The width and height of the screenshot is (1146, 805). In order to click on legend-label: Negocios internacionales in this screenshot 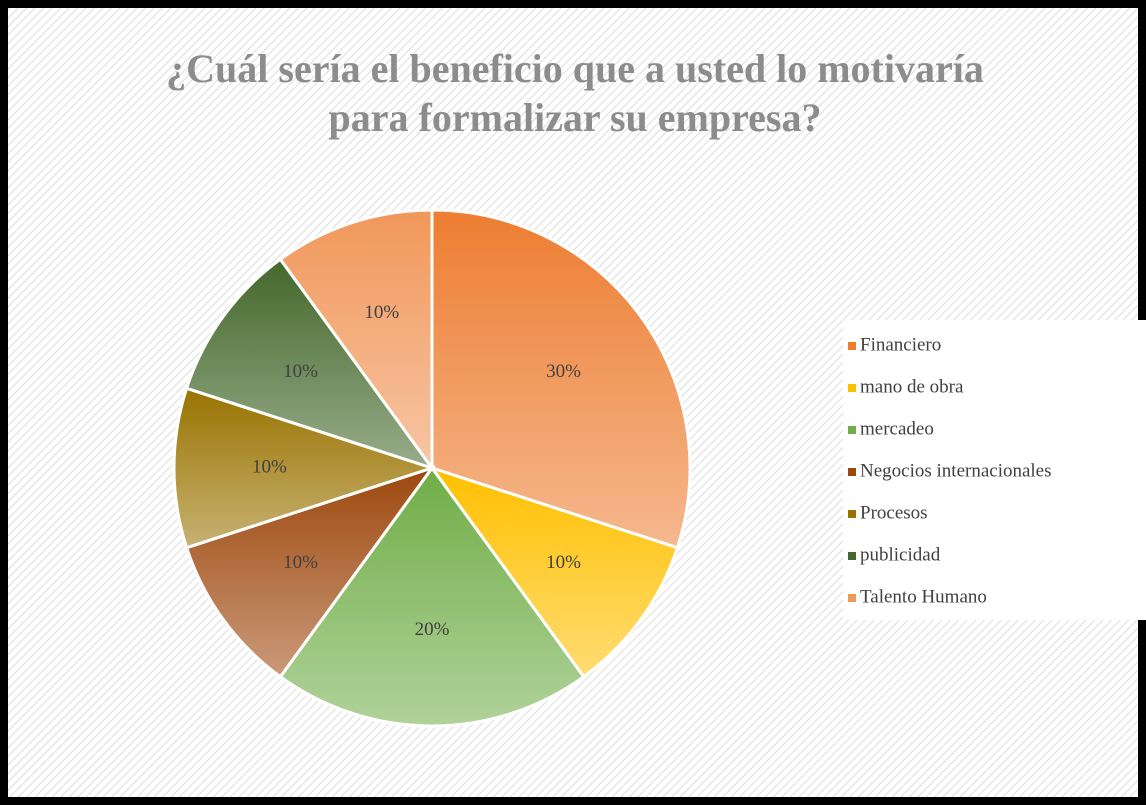, I will do `click(956, 470)`.